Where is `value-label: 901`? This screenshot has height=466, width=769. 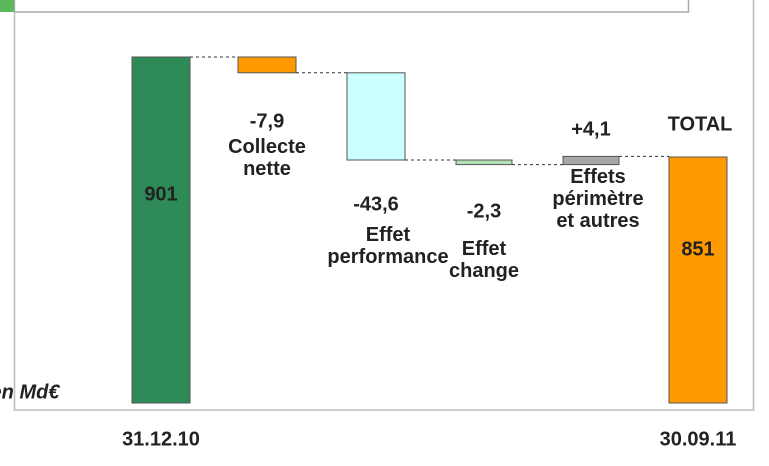
value-label: 901 is located at coordinates (160, 194).